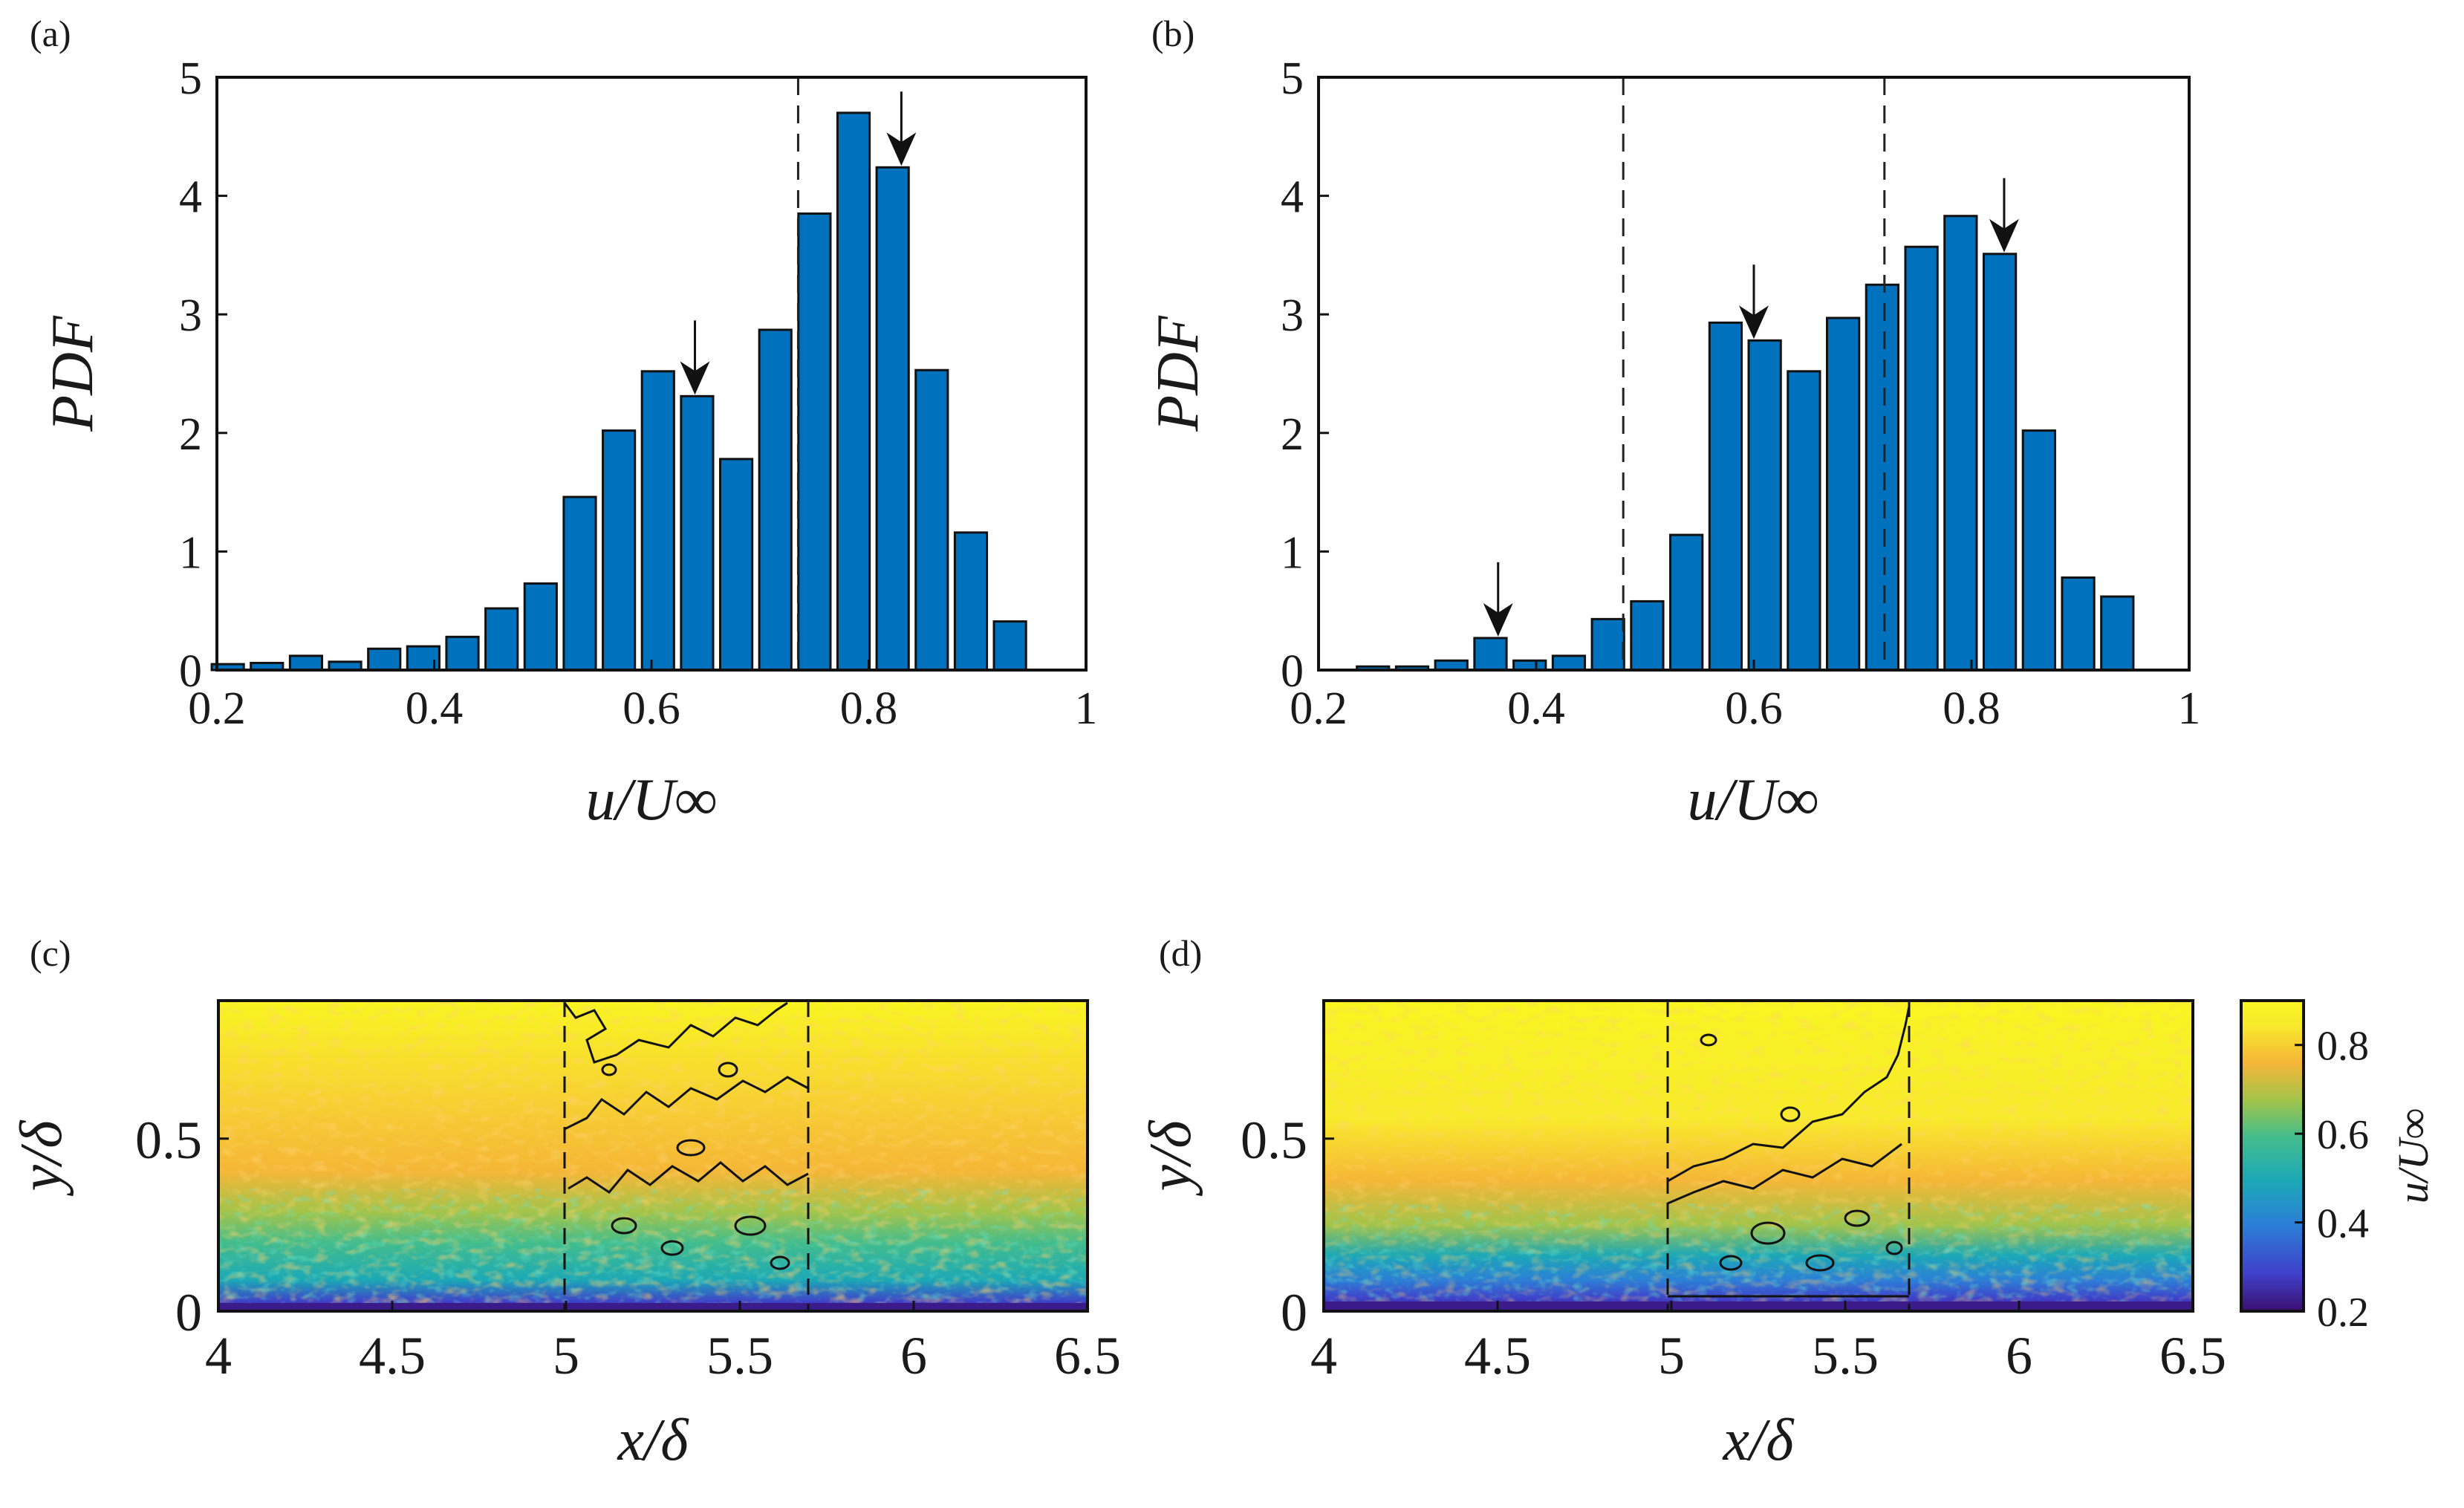 The image size is (2464, 1508). What do you see at coordinates (1671, 1356) in the screenshot?
I see `xtick-label-d-2: 5` at bounding box center [1671, 1356].